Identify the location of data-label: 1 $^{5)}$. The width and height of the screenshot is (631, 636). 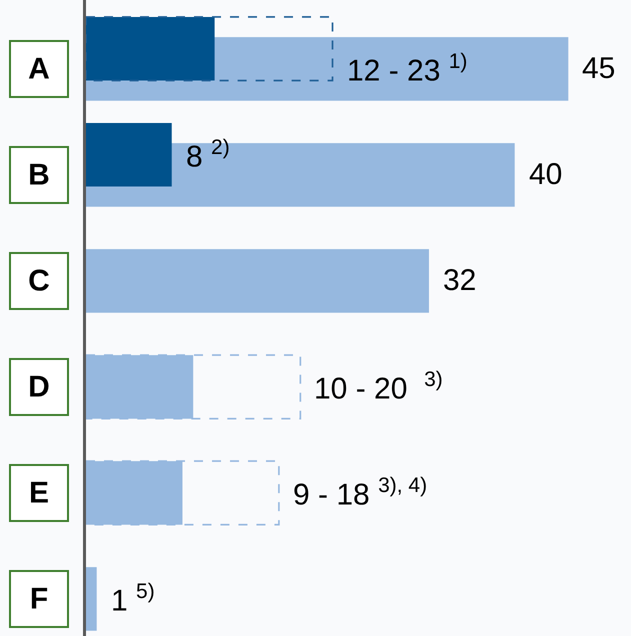
(133, 599).